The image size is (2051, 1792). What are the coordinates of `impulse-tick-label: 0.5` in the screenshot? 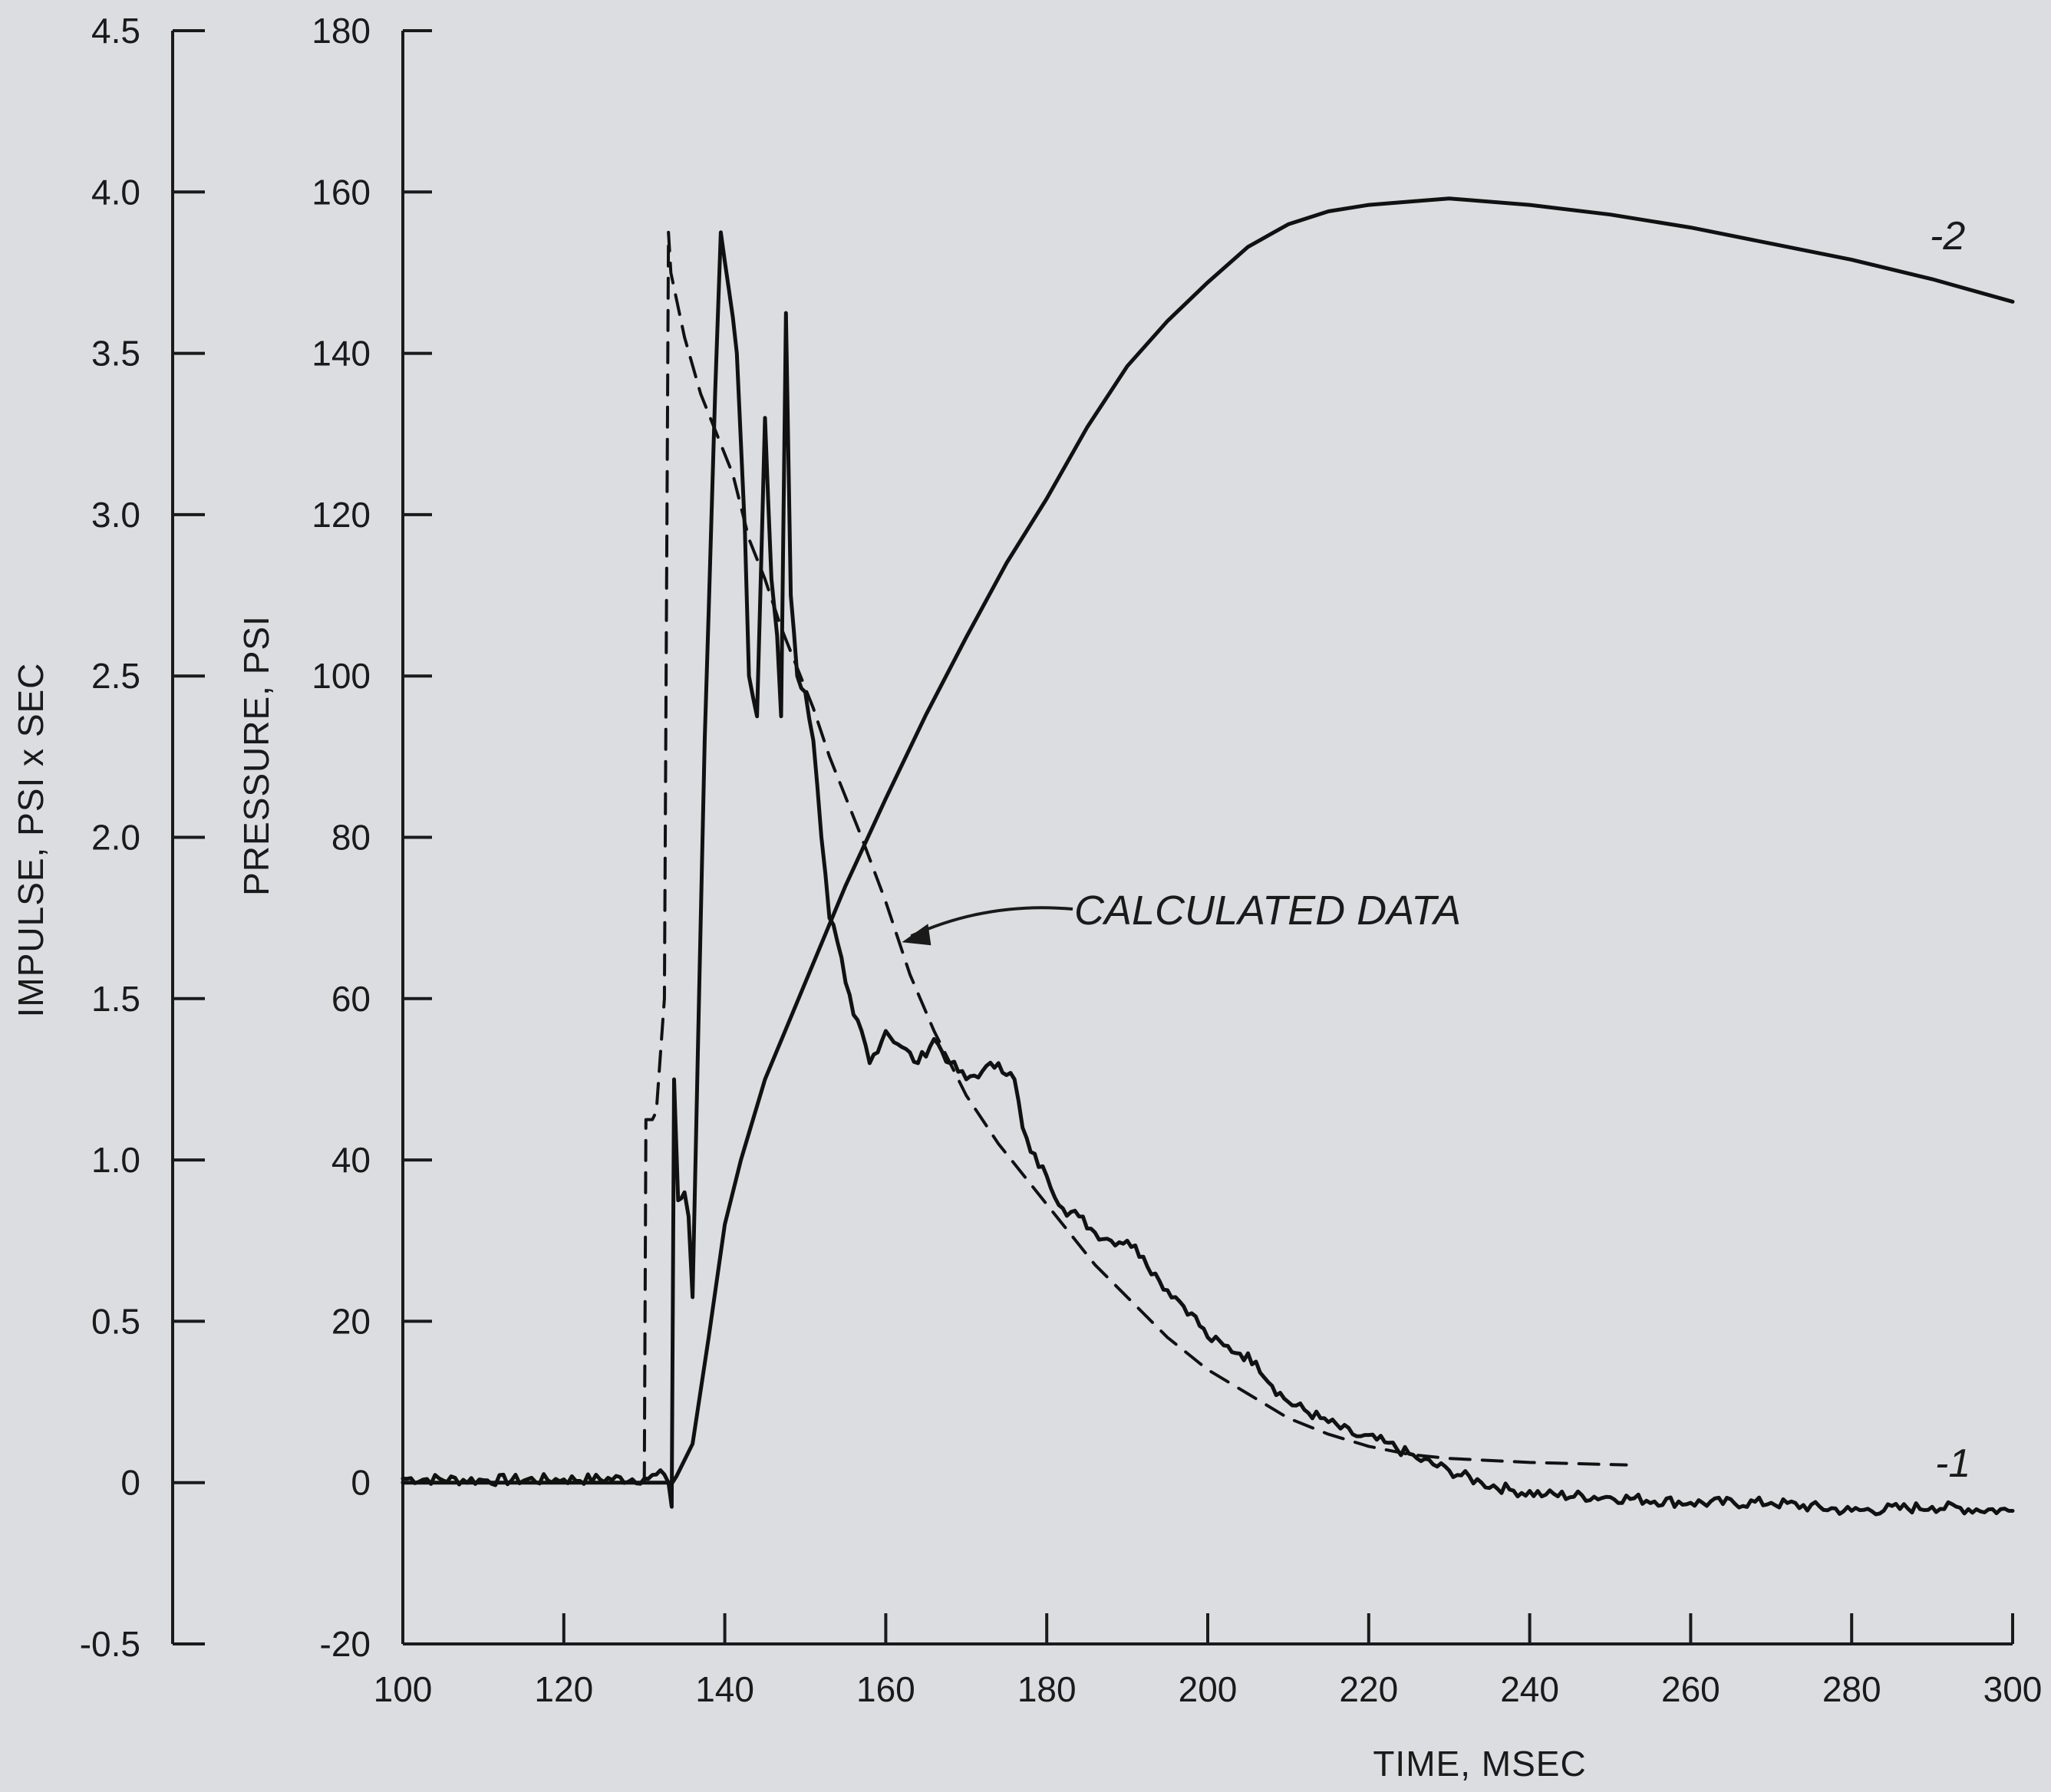 It's located at (115, 1321).